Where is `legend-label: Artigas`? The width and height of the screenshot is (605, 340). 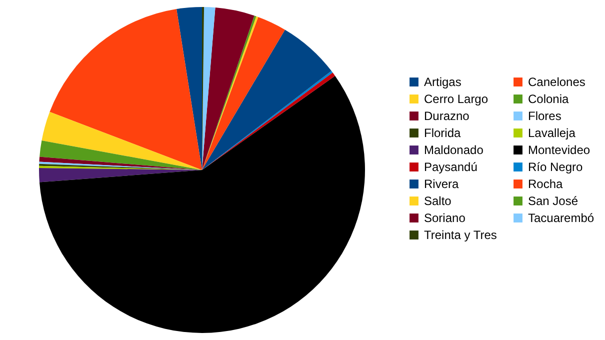 legend-label: Artigas is located at coordinates (443, 82).